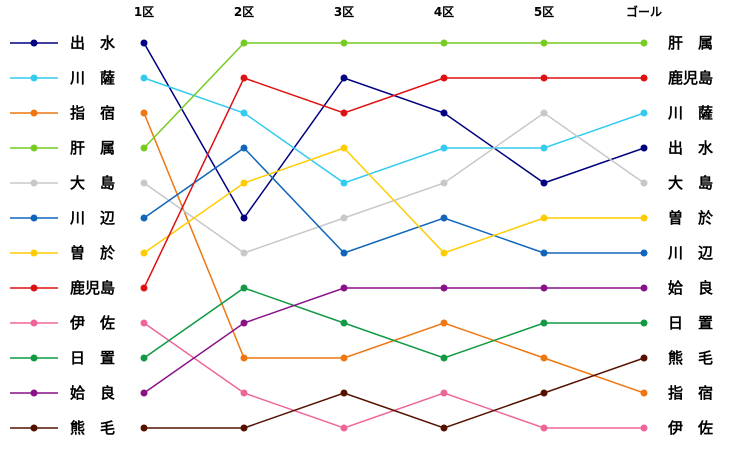 This screenshot has height=450, width=730. Describe the element at coordinates (92, 288) in the screenshot. I see `legend-label: 鹿児島` at that location.